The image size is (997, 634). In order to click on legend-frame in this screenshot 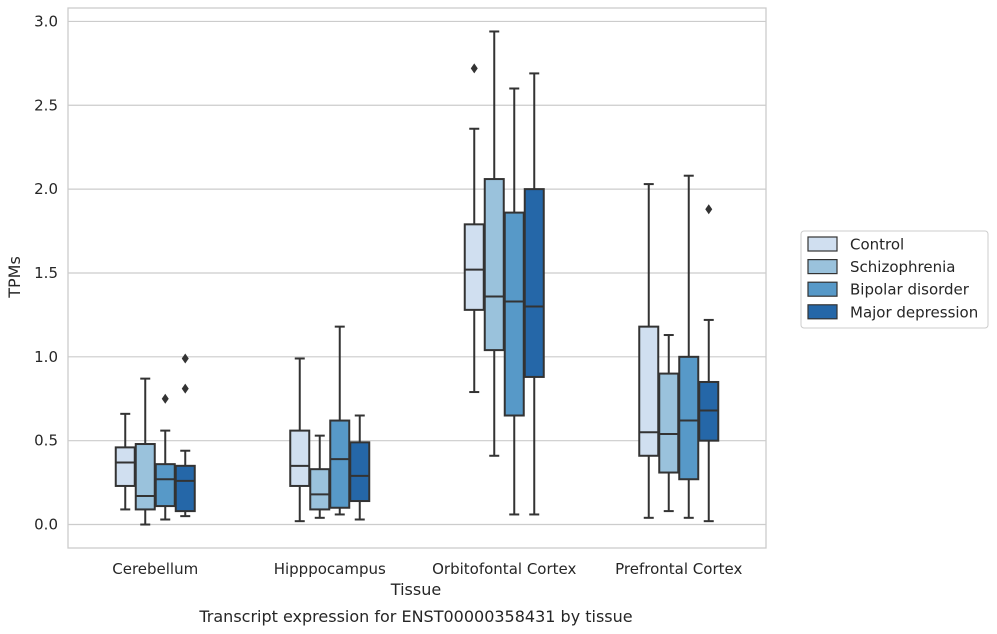, I will do `click(894, 279)`.